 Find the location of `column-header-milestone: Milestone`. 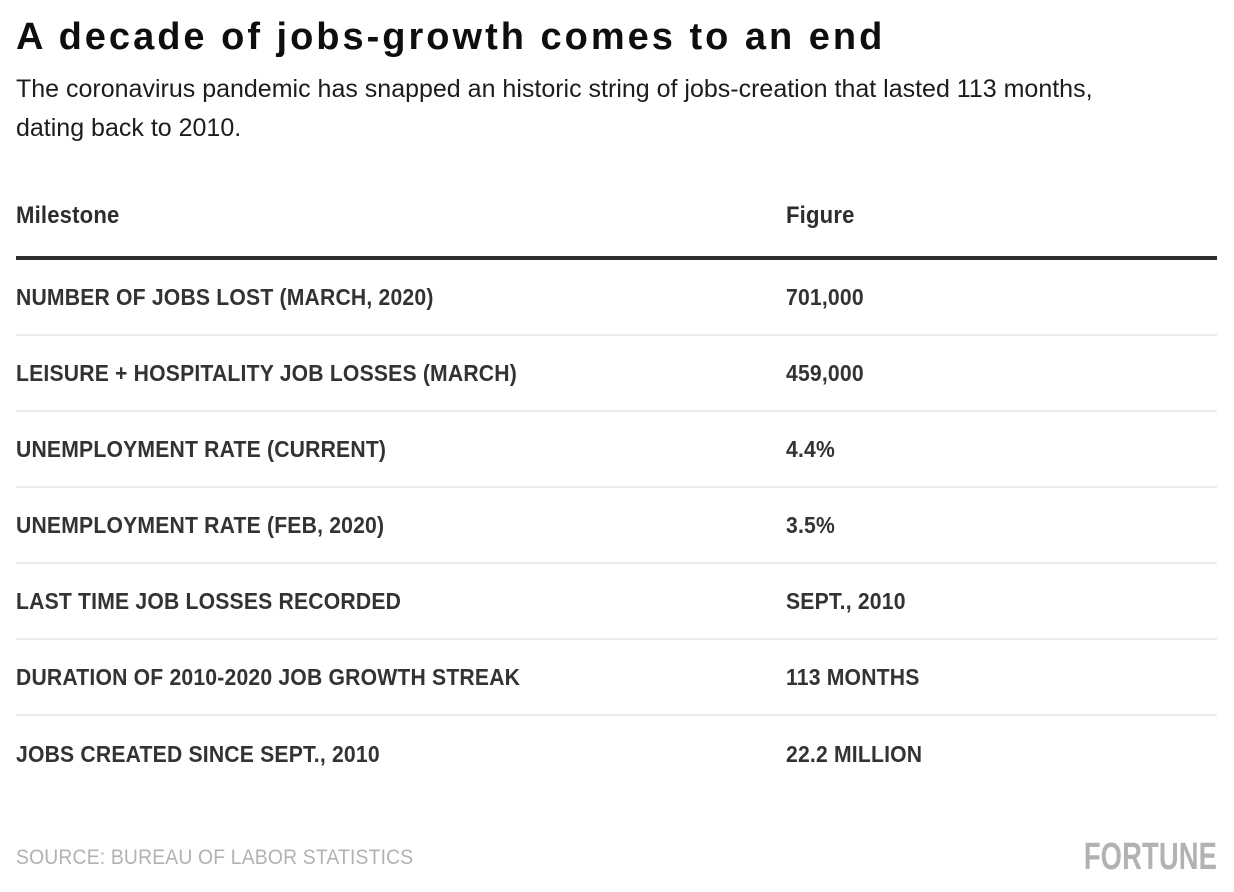

column-header-milestone: Milestone is located at coordinates (68, 215).